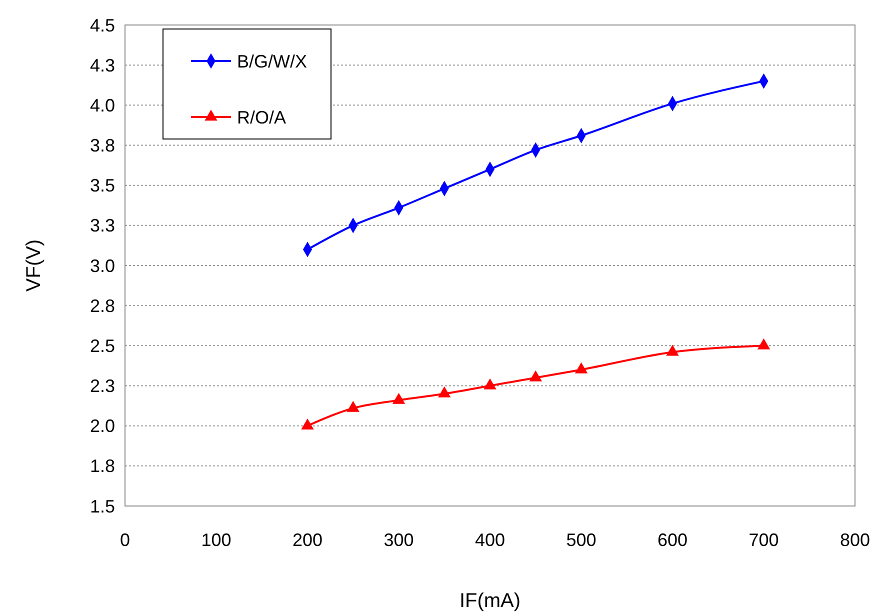 The height and width of the screenshot is (615, 891). Describe the element at coordinates (261, 117) in the screenshot. I see `legend-label: R/O/A` at that location.